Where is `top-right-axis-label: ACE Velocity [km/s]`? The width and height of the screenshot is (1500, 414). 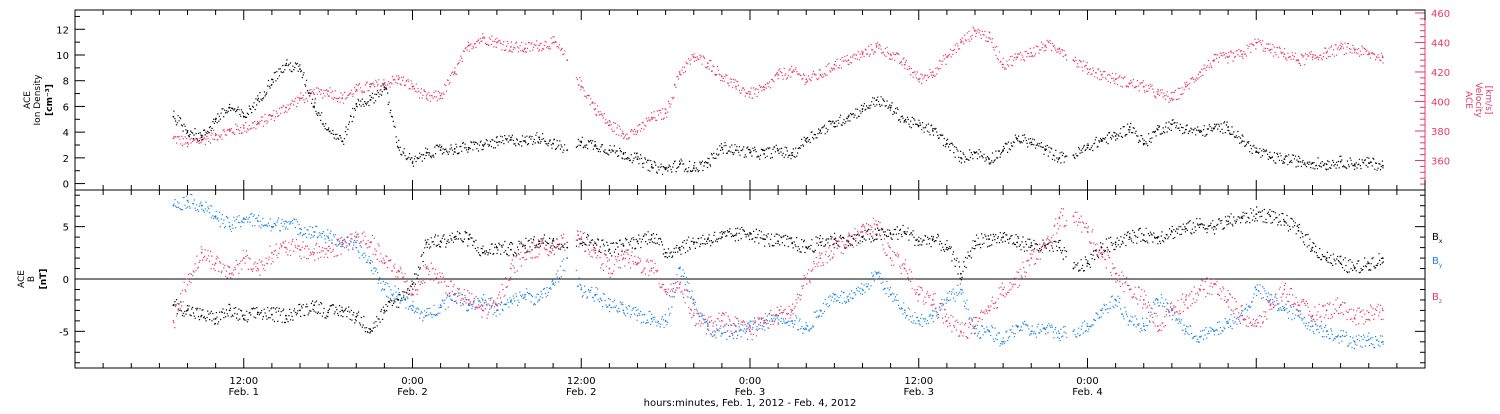
top-right-axis-label: ACE Velocity [km/s] is located at coordinates (1478, 100).